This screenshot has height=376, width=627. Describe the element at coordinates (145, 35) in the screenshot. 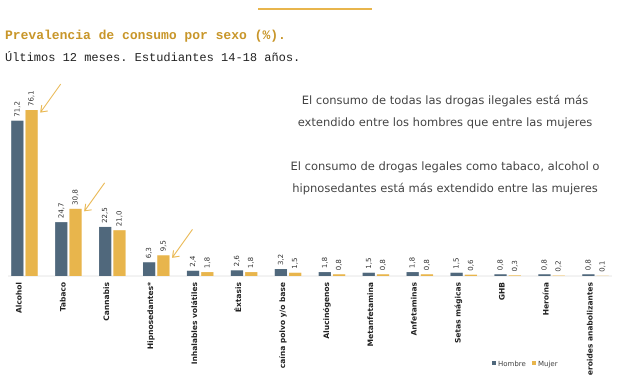

I see `chart-title: Prevalencia de consumo por sexo (%).` at that location.